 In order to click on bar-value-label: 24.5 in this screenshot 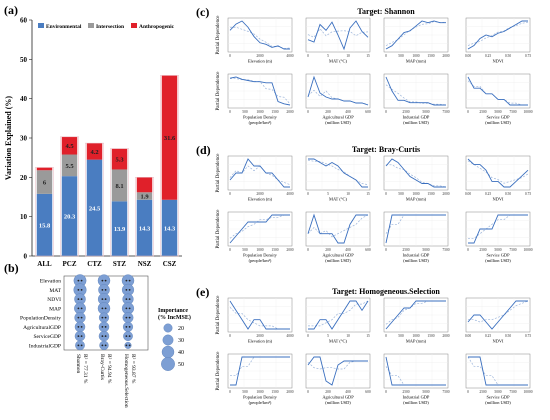, I will do `click(95, 208)`.